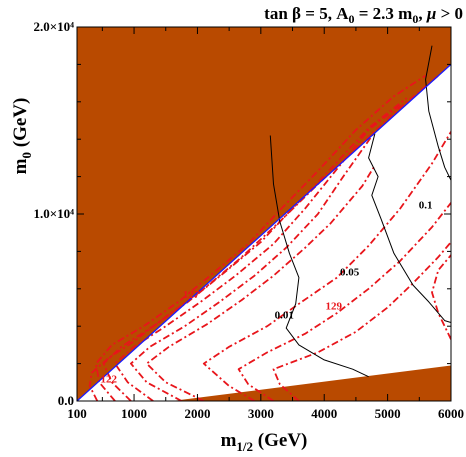  Describe the element at coordinates (319, 256) in the screenshot. I see `relic-contour-0.01` at that location.